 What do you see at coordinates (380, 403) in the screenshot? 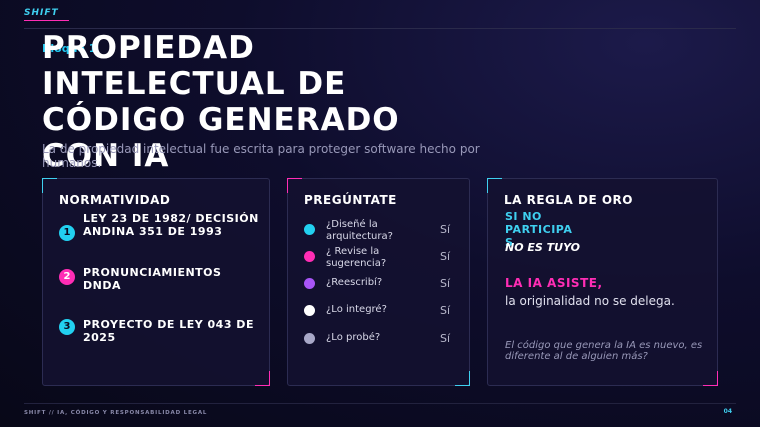
I see `bottom-divider` at bounding box center [380, 403].